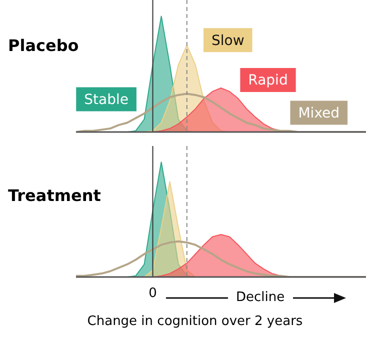  Describe the element at coordinates (260, 298) in the screenshot. I see `text: Decline` at that location.